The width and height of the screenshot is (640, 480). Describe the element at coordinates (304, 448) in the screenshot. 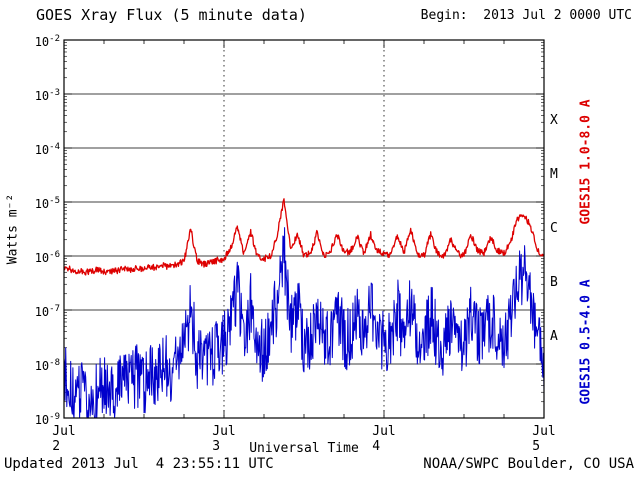

I see `x-axis-label: Universal Time` at that location.